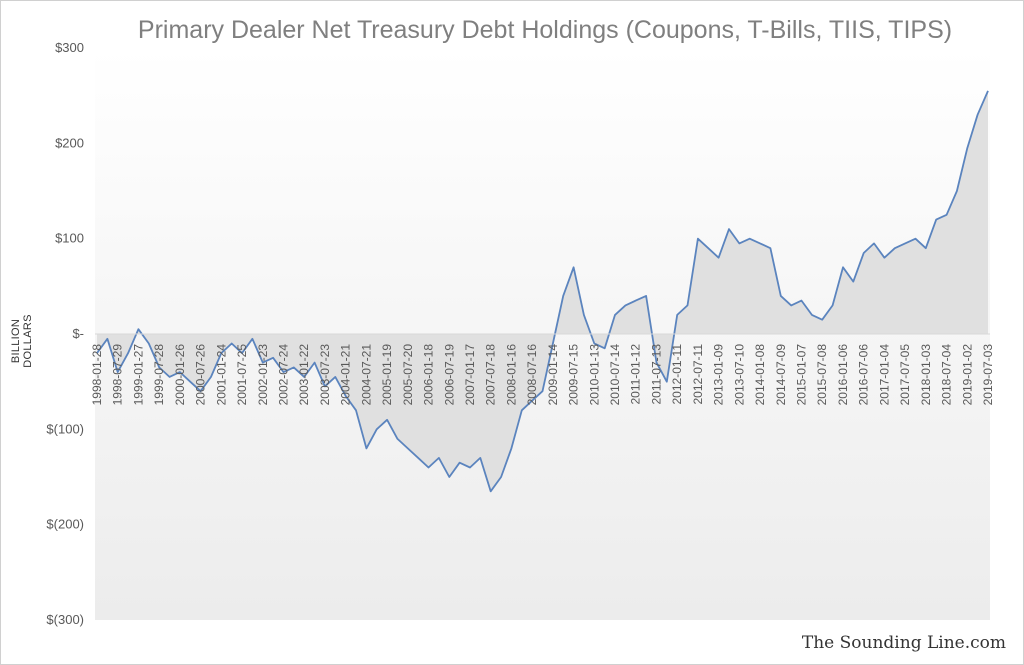 Image resolution: width=1024 pixels, height=665 pixels. What do you see at coordinates (201, 375) in the screenshot?
I see `x-tick-label: 2000-07-26` at bounding box center [201, 375].